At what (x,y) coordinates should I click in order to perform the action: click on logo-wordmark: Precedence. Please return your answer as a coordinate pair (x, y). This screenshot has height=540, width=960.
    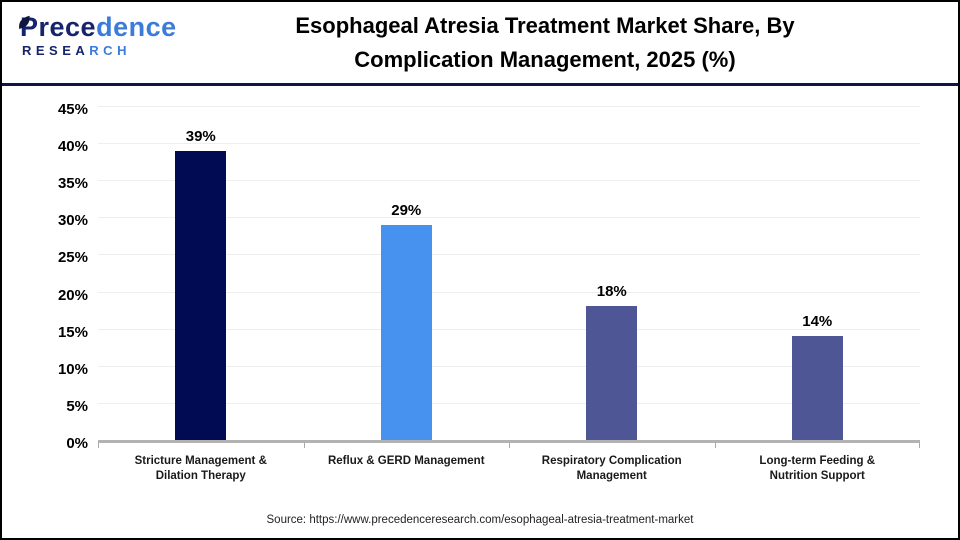
    Looking at the image, I should click on (104, 27).